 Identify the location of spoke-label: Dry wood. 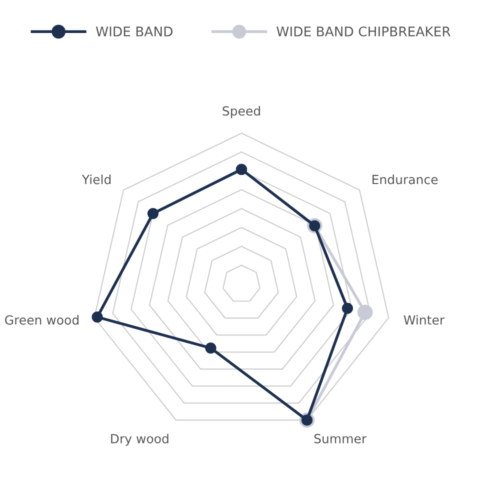
(139, 440).